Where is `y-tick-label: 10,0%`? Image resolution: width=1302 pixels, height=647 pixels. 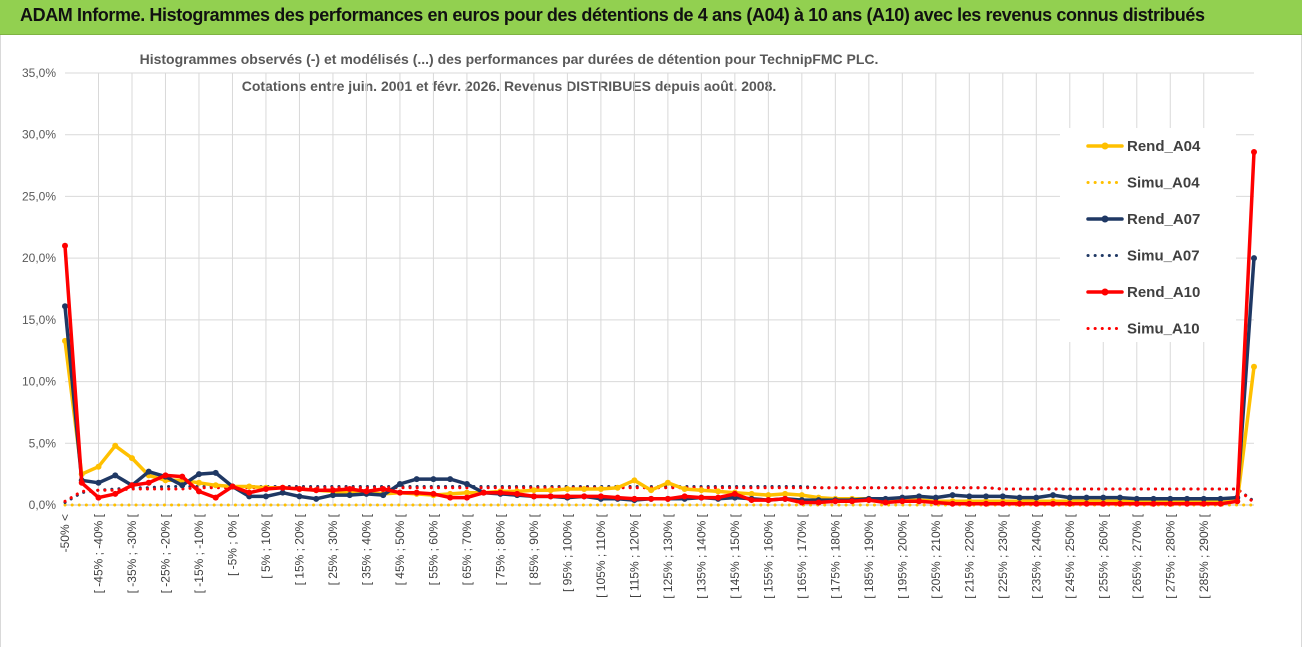 y-tick-label: 10,0% is located at coordinates (39, 382).